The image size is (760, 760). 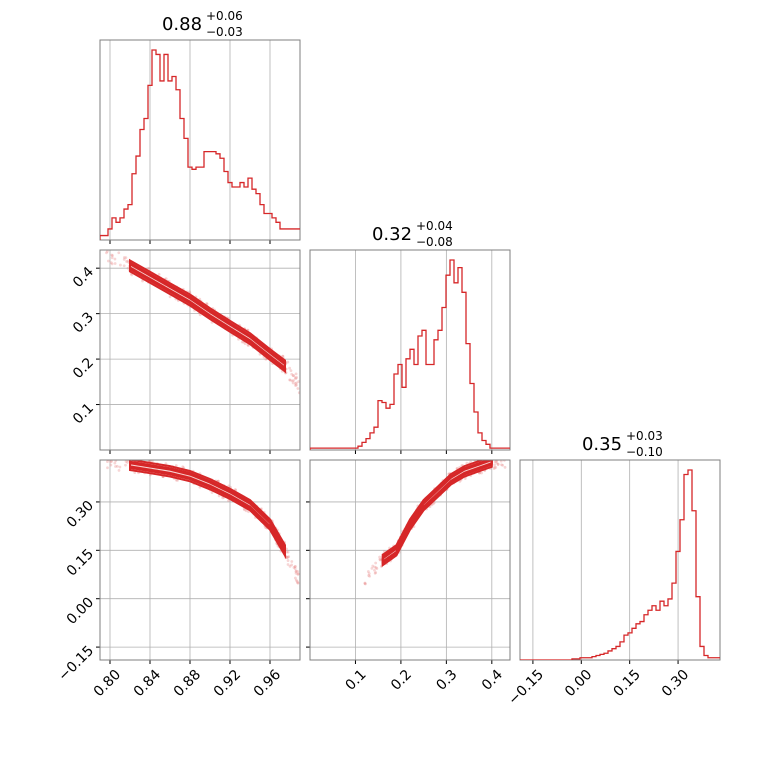 I want to click on panel-title-value: 0.35, so click(x=602, y=444).